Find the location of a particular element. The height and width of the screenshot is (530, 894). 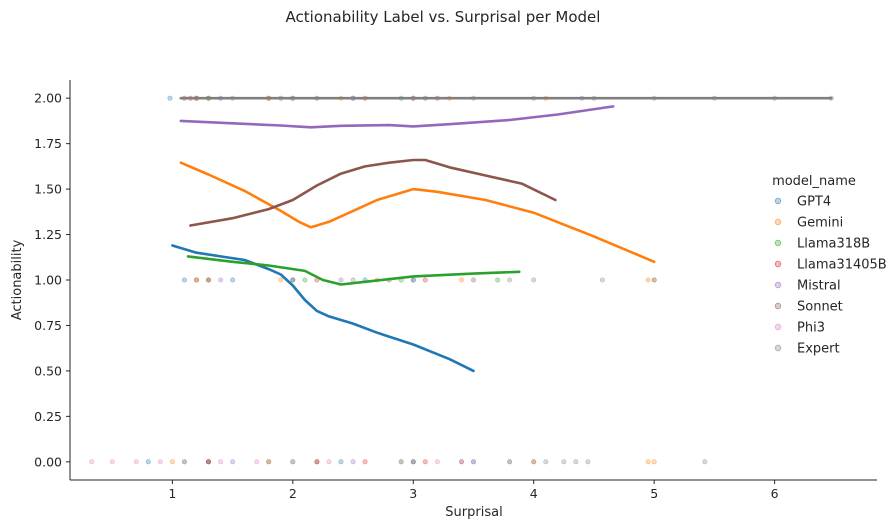

y-tick-label-1.50: 1.50 is located at coordinates (48, 189).